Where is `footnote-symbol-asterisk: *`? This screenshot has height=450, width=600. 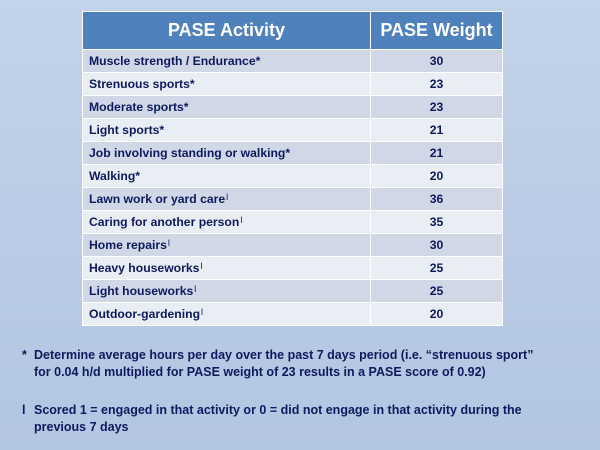 footnote-symbol-asterisk: * is located at coordinates (24, 355).